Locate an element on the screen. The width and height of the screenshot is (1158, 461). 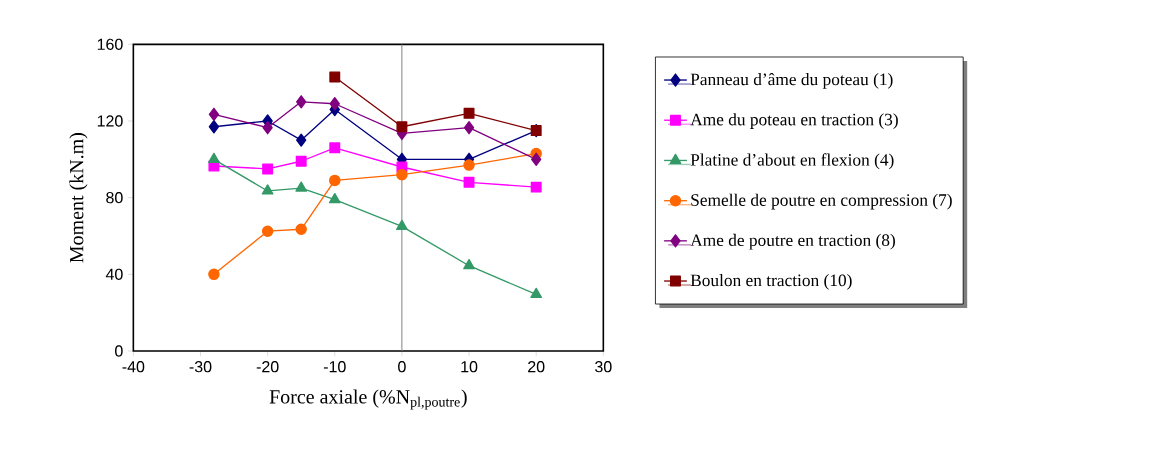
y-tick-label: 40 is located at coordinates (114, 274).